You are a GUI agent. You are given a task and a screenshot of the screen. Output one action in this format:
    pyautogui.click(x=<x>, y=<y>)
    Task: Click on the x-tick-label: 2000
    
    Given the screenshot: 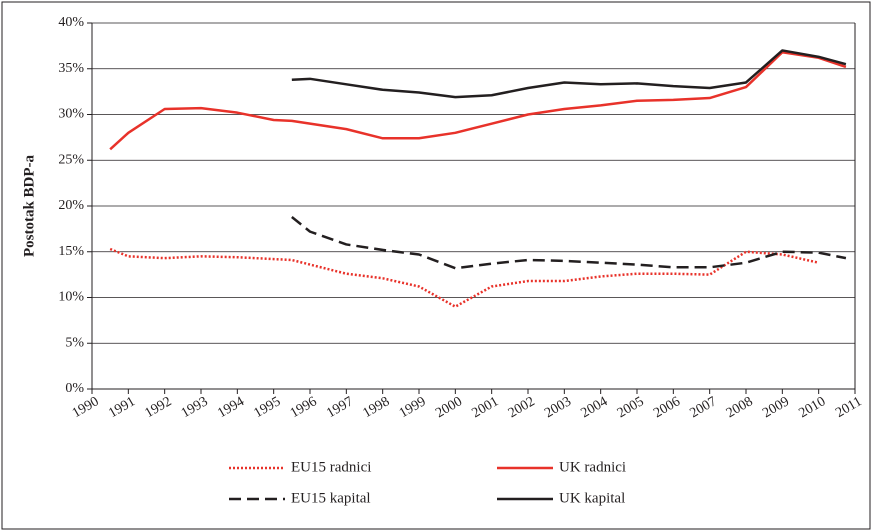 What is the action you would take?
    pyautogui.click(x=449, y=407)
    